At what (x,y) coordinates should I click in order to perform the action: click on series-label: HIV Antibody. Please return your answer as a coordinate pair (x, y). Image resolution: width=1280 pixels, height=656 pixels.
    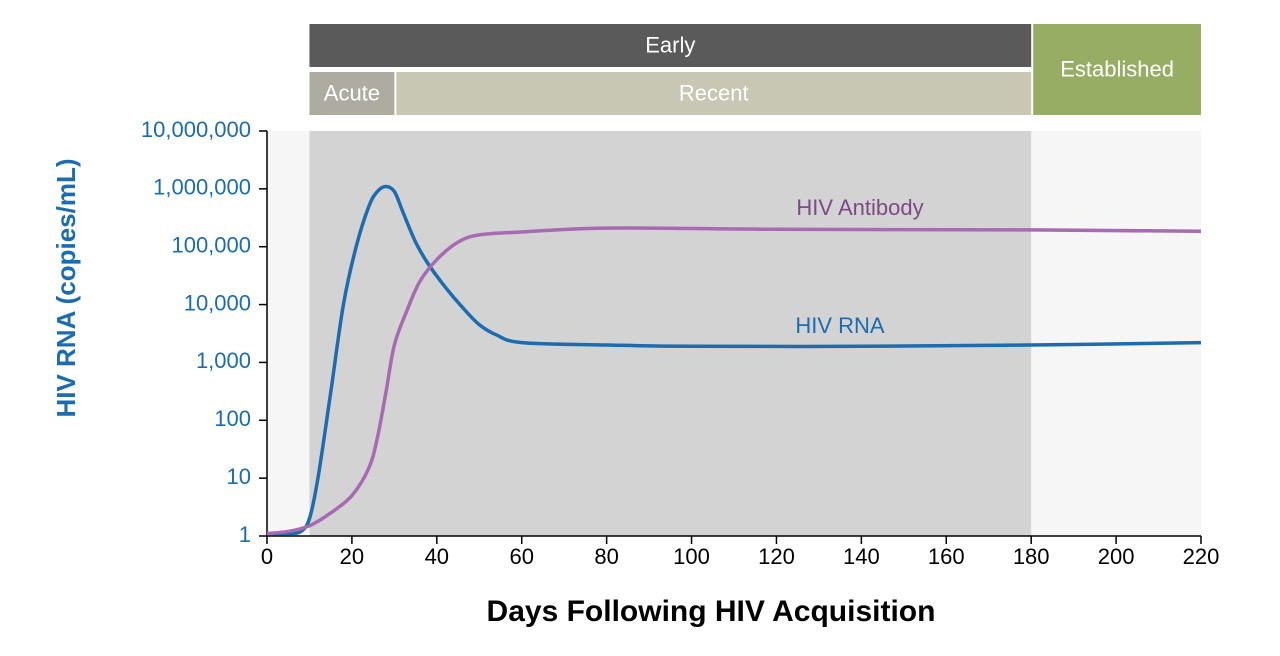
    Looking at the image, I should click on (859, 207).